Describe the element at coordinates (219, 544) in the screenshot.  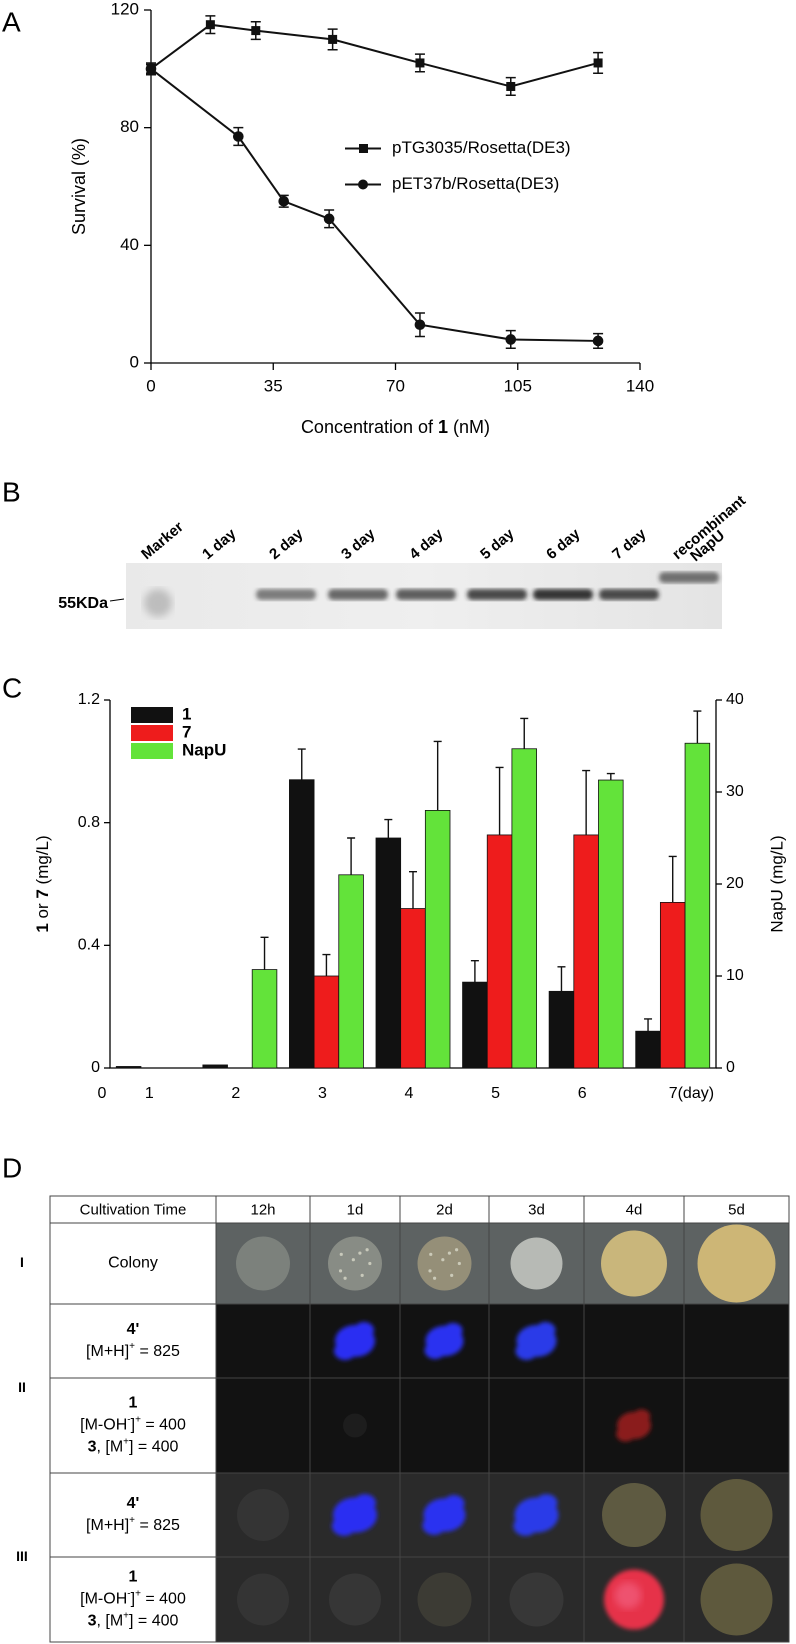
I see `lane-label: 1 day` at that location.